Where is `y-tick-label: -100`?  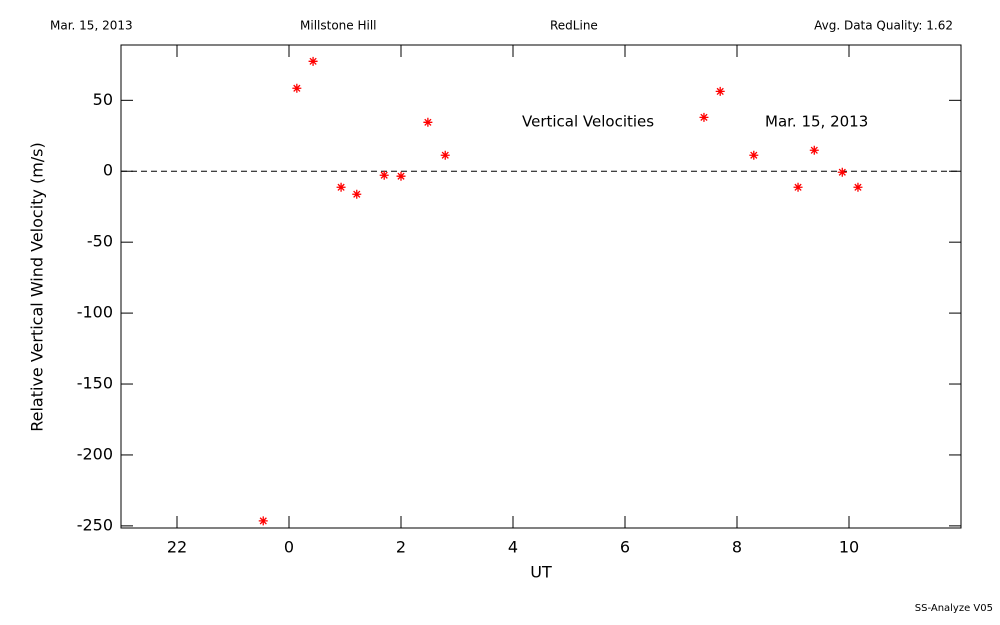 y-tick-label: -100 is located at coordinates (95, 312).